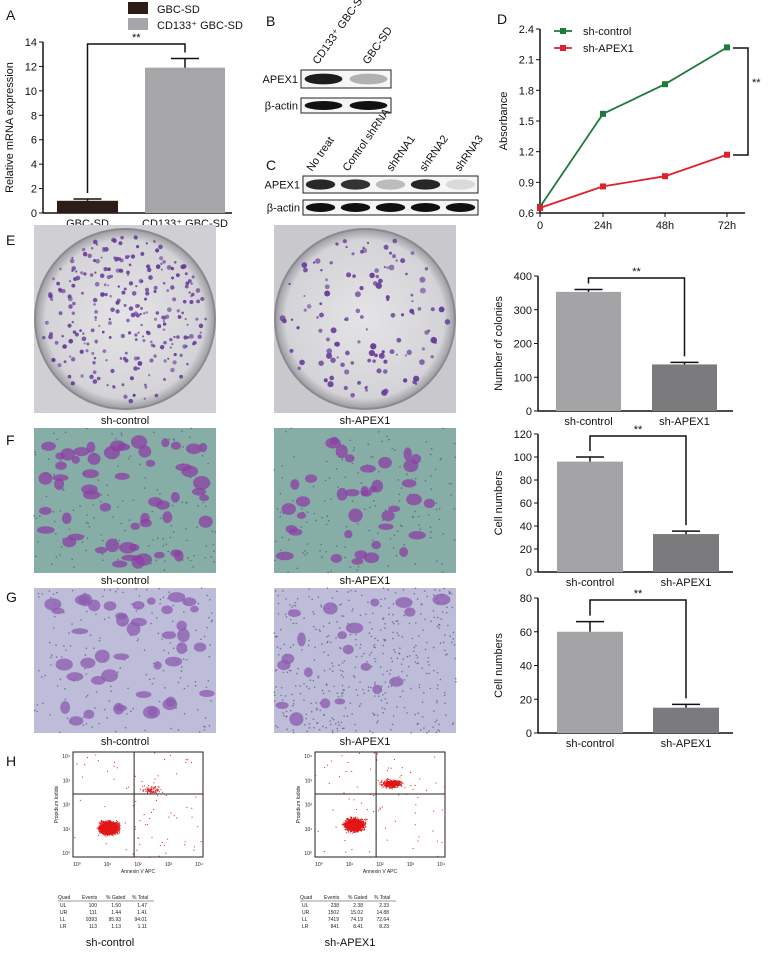  Describe the element at coordinates (588, 351) in the screenshot. I see `bar` at that location.